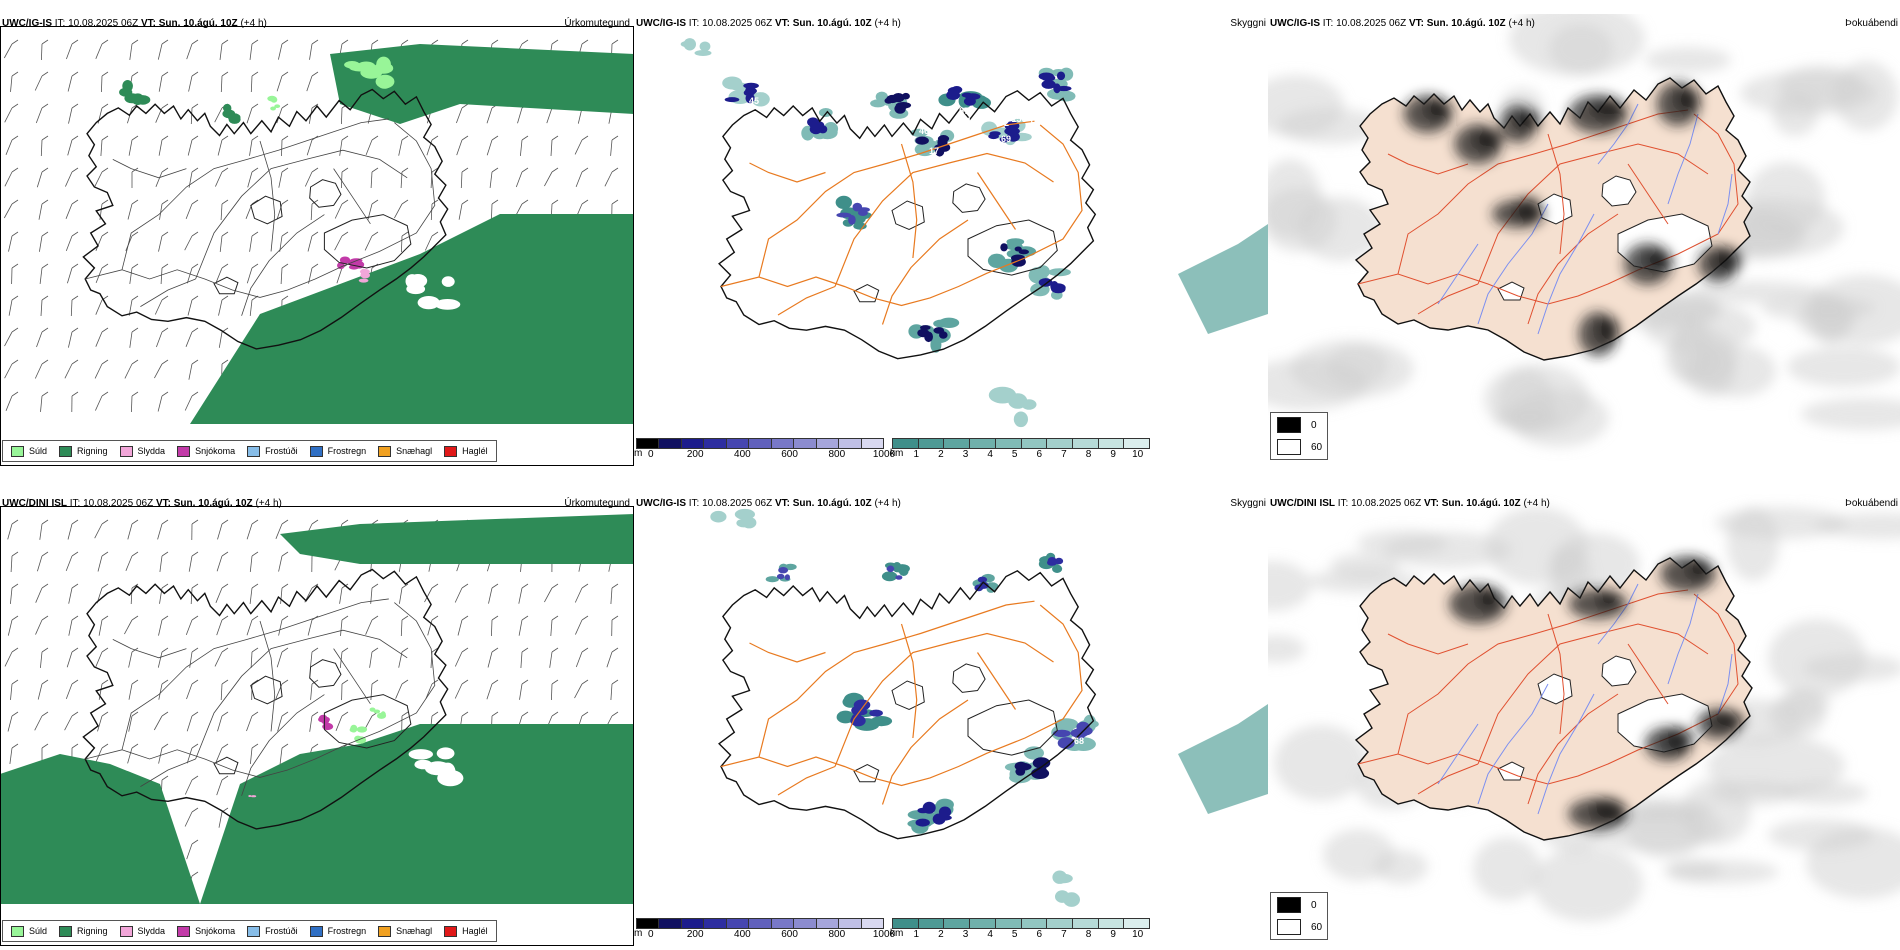 This screenshot has height=950, width=1900. Describe the element at coordinates (744, 71) in the screenshot. I see `cloud-base-label: 41` at that location.